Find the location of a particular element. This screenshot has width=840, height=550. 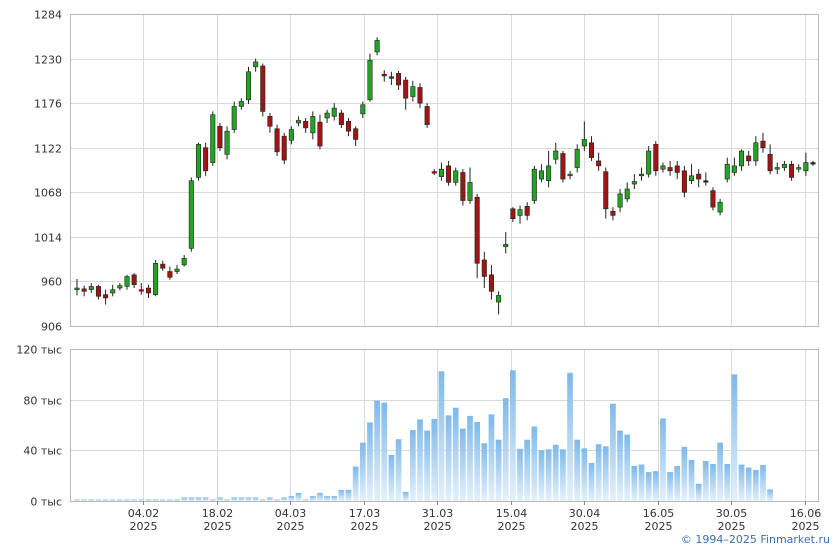

price-tick-label: 1230 is located at coordinates (48, 60).